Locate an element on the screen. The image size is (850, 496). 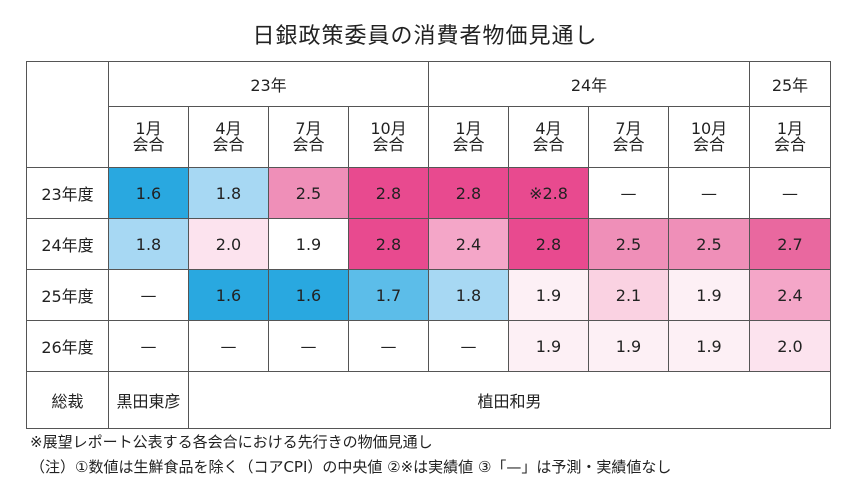
meeting-header-7: 10月 会合 is located at coordinates (709, 137).